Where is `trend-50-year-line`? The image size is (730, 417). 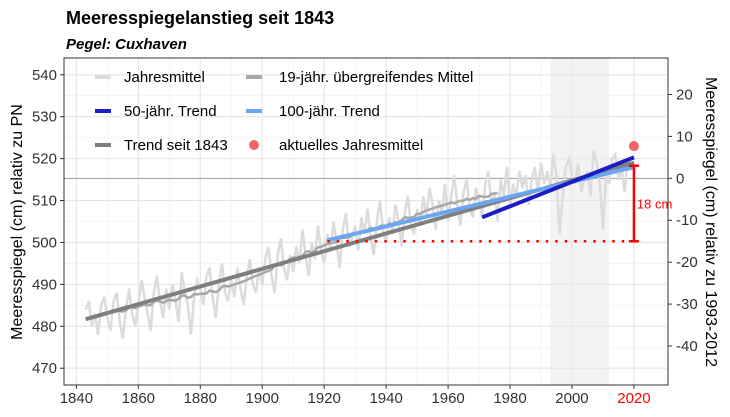
trend-50-year-line is located at coordinates (558, 187).